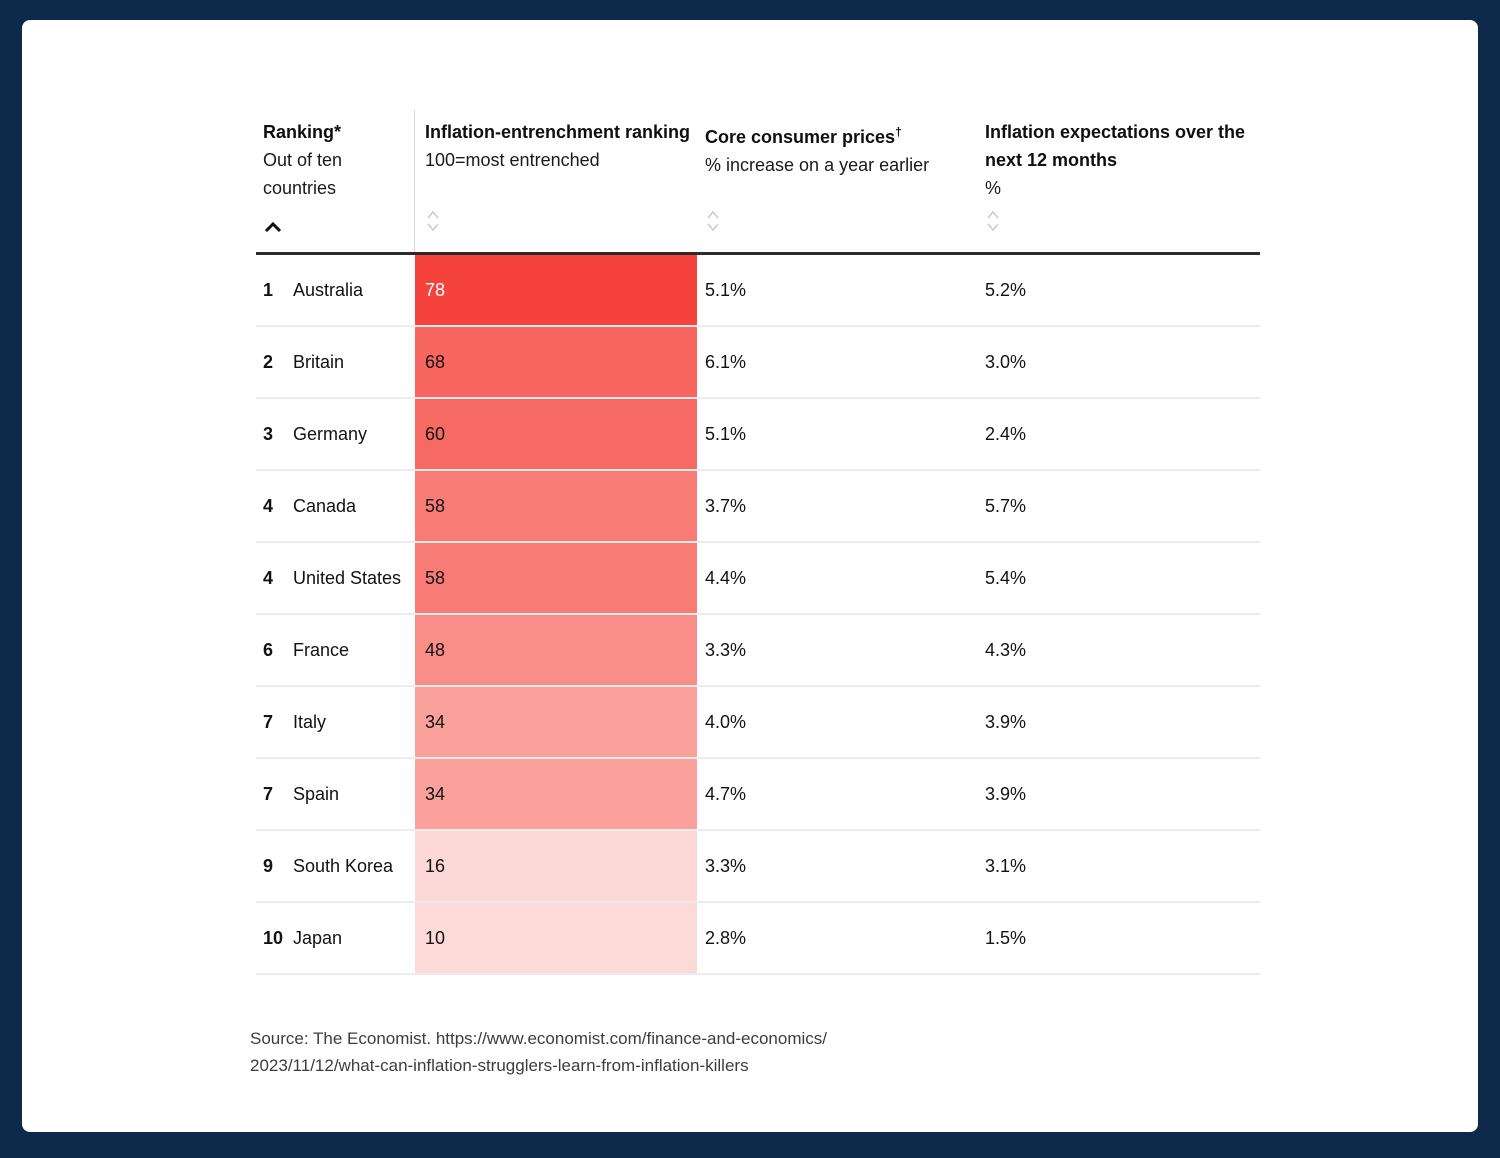 Image resolution: width=1500 pixels, height=1158 pixels. I want to click on table-row: 4 Canada 58 3.7% 5.7%, so click(758, 507).